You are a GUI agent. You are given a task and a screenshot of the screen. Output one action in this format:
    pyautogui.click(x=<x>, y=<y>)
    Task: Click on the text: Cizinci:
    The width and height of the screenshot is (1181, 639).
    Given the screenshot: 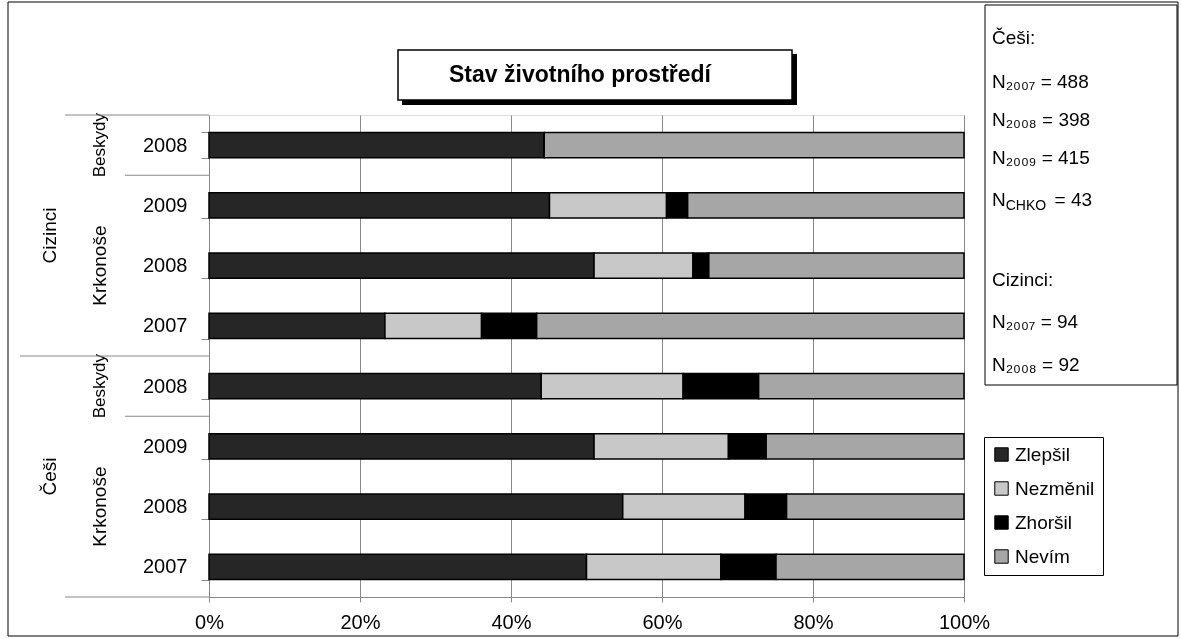 What is the action you would take?
    pyautogui.click(x=1023, y=279)
    